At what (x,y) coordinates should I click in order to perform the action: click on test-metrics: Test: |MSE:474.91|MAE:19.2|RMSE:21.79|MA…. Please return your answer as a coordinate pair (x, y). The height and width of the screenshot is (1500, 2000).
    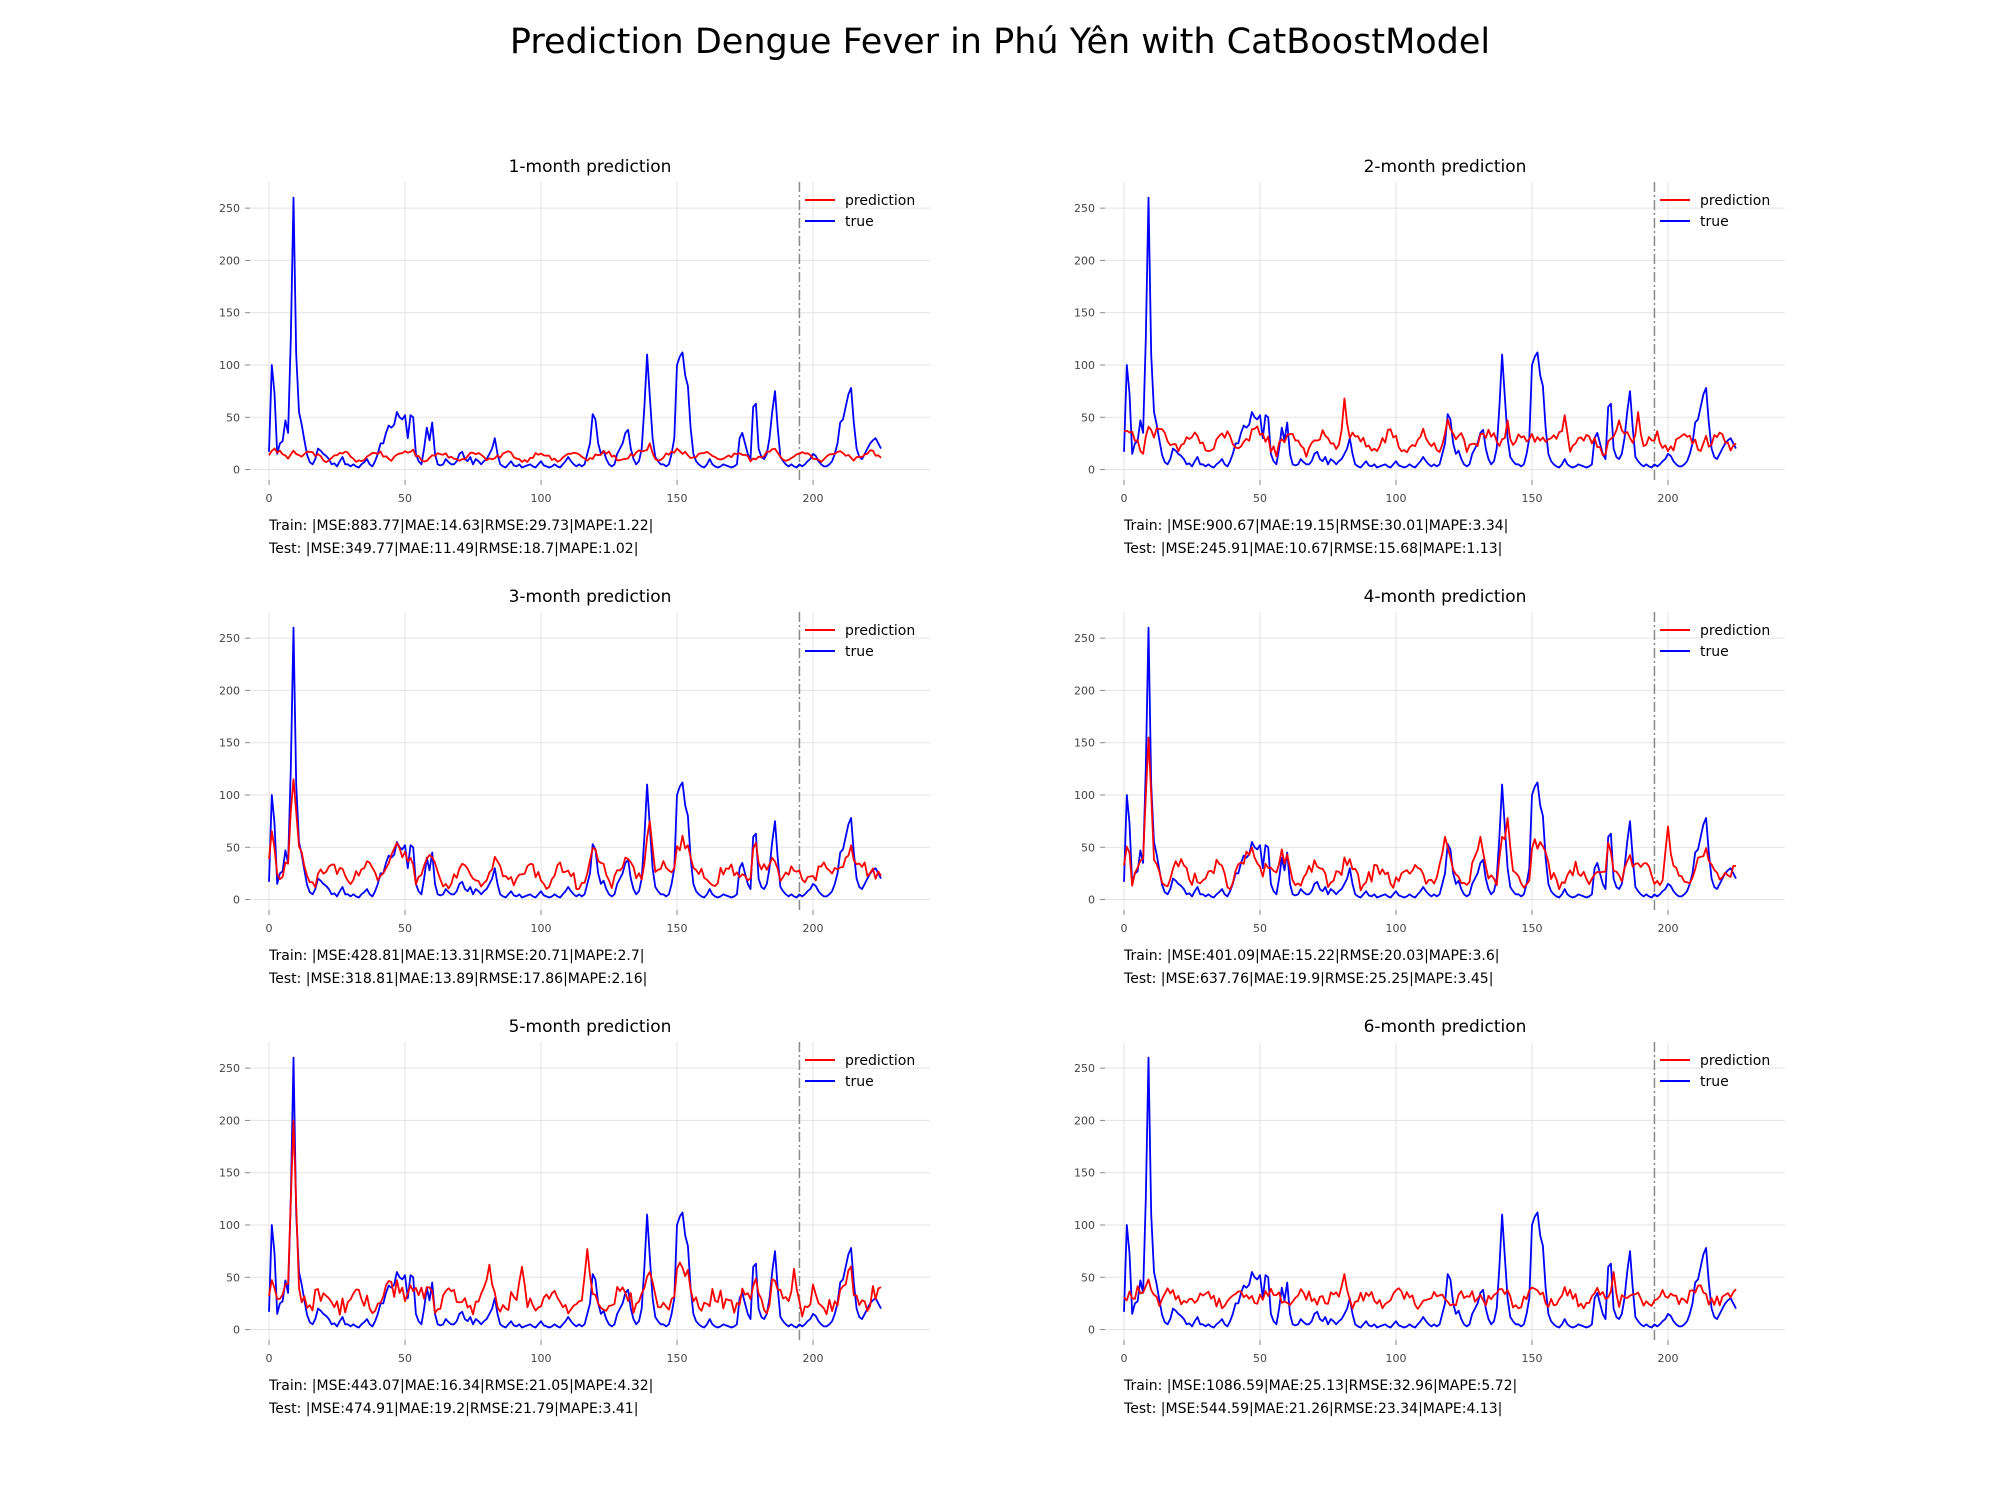
    Looking at the image, I should click on (453, 1409).